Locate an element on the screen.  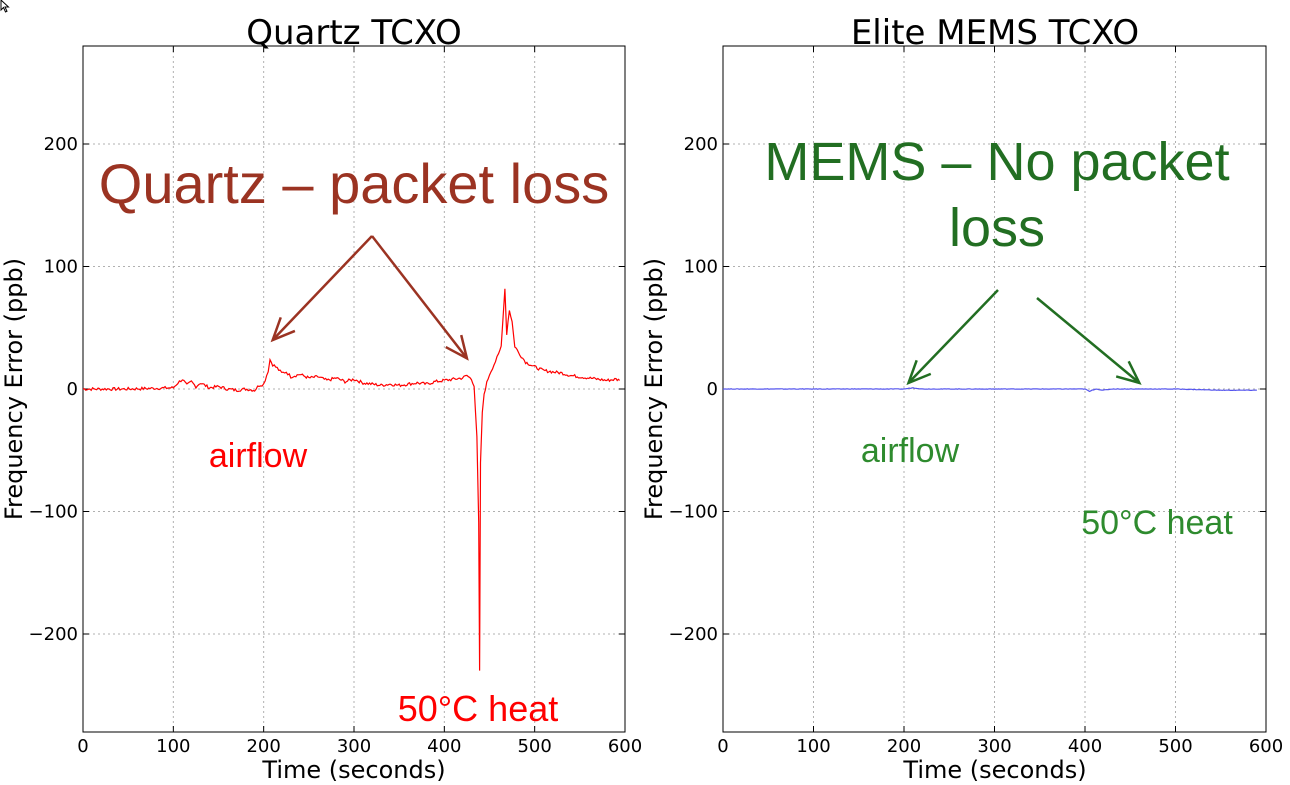
mems-callout-arrows is located at coordinates (1024, 337).